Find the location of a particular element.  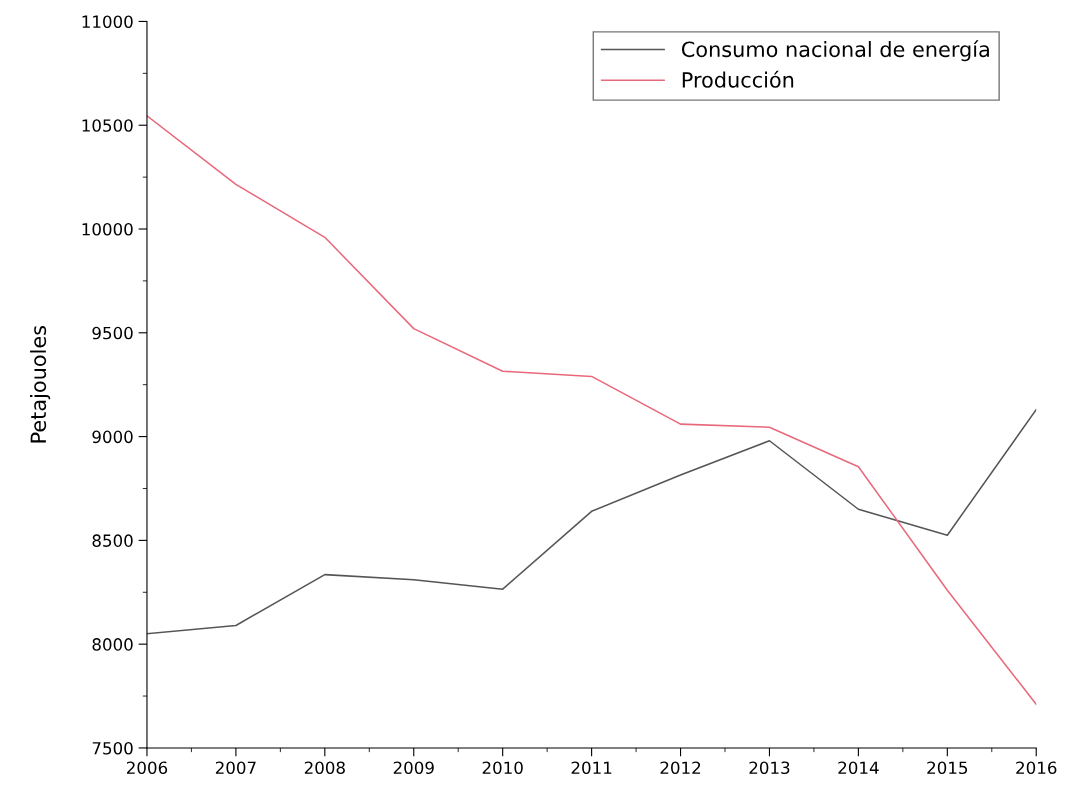

y-tick-label: 11000 is located at coordinates (107, 22).